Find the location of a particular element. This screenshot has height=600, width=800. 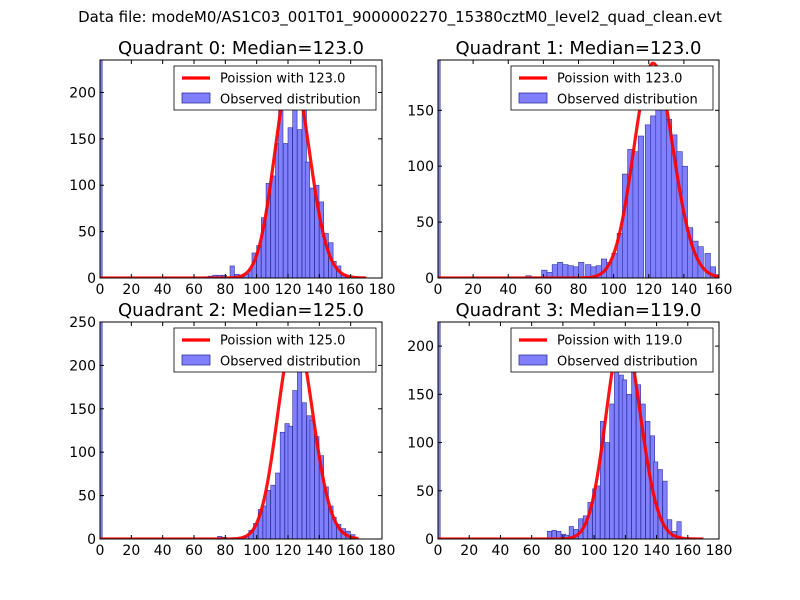

x-tick-label: 140 is located at coordinates (656, 551).